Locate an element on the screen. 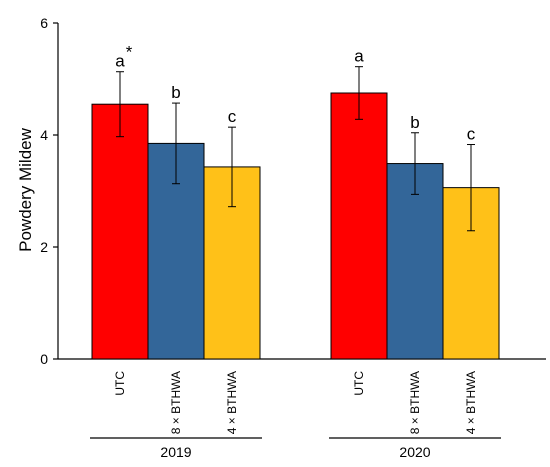 The image size is (550, 467). significance-marker: * is located at coordinates (129, 52).